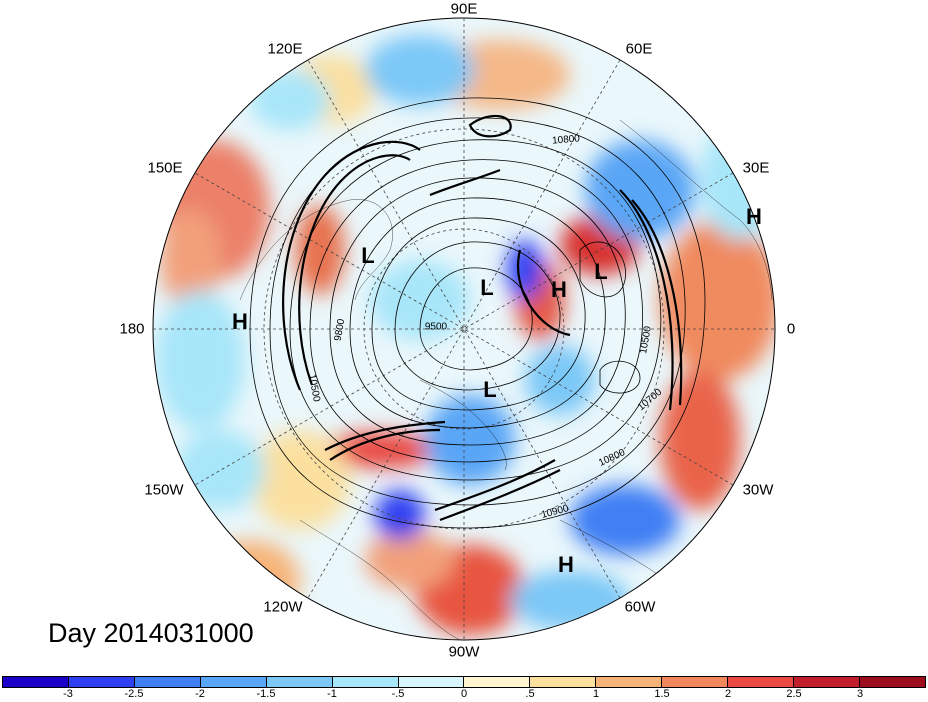  I want to click on colorbar-tick-label: -3, so click(68, 694).